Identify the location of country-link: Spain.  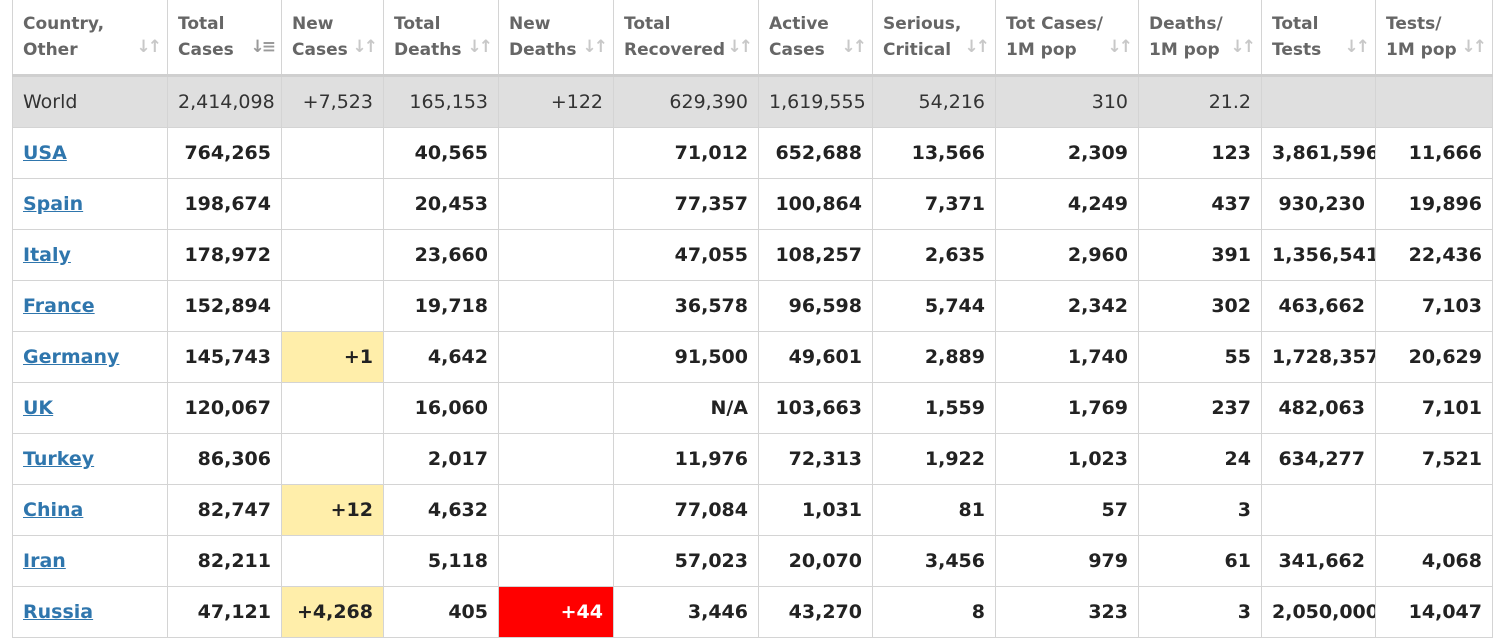
(53, 204).